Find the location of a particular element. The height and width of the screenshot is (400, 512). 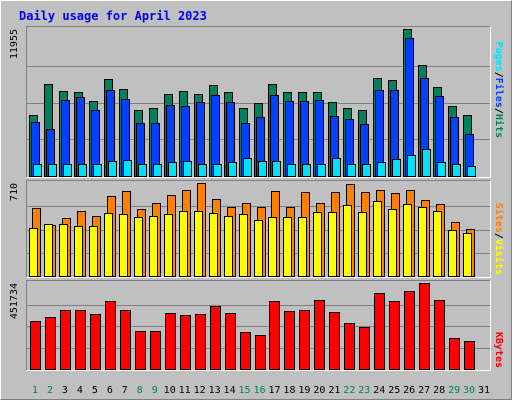

day-label: 26 is located at coordinates (409, 390).